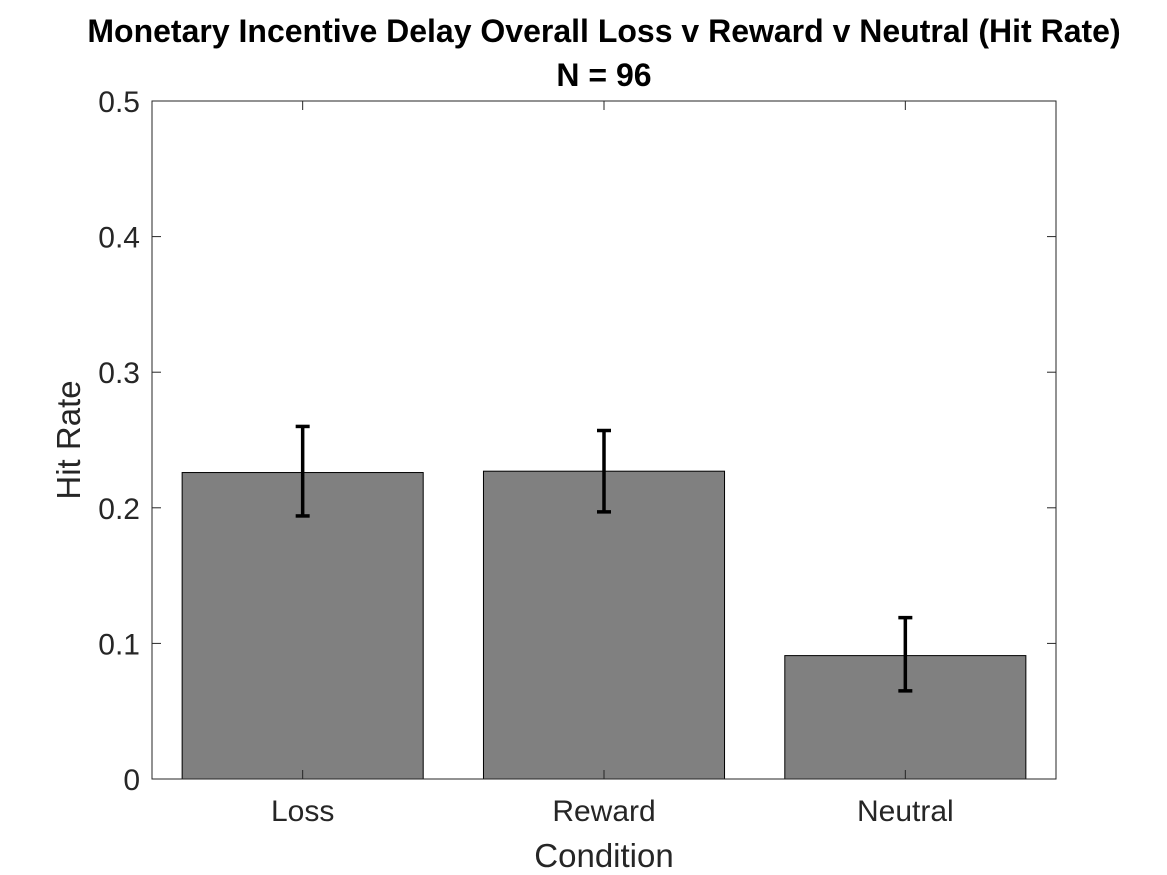  Describe the element at coordinates (603, 75) in the screenshot. I see `chart-subtitle: N = 96` at that location.